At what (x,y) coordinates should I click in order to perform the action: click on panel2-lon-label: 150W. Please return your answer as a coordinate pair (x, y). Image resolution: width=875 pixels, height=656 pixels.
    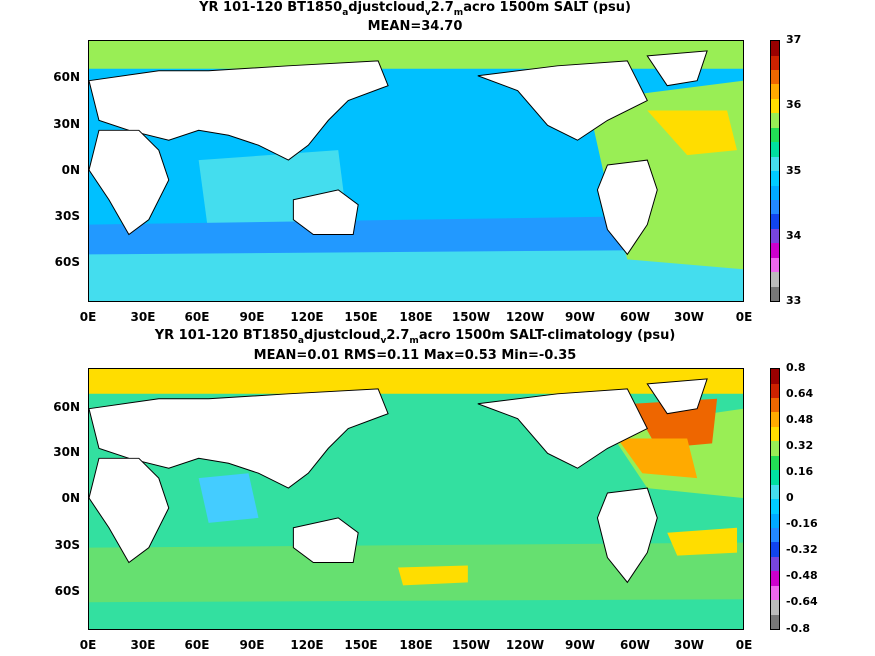
    Looking at the image, I should click on (471, 645).